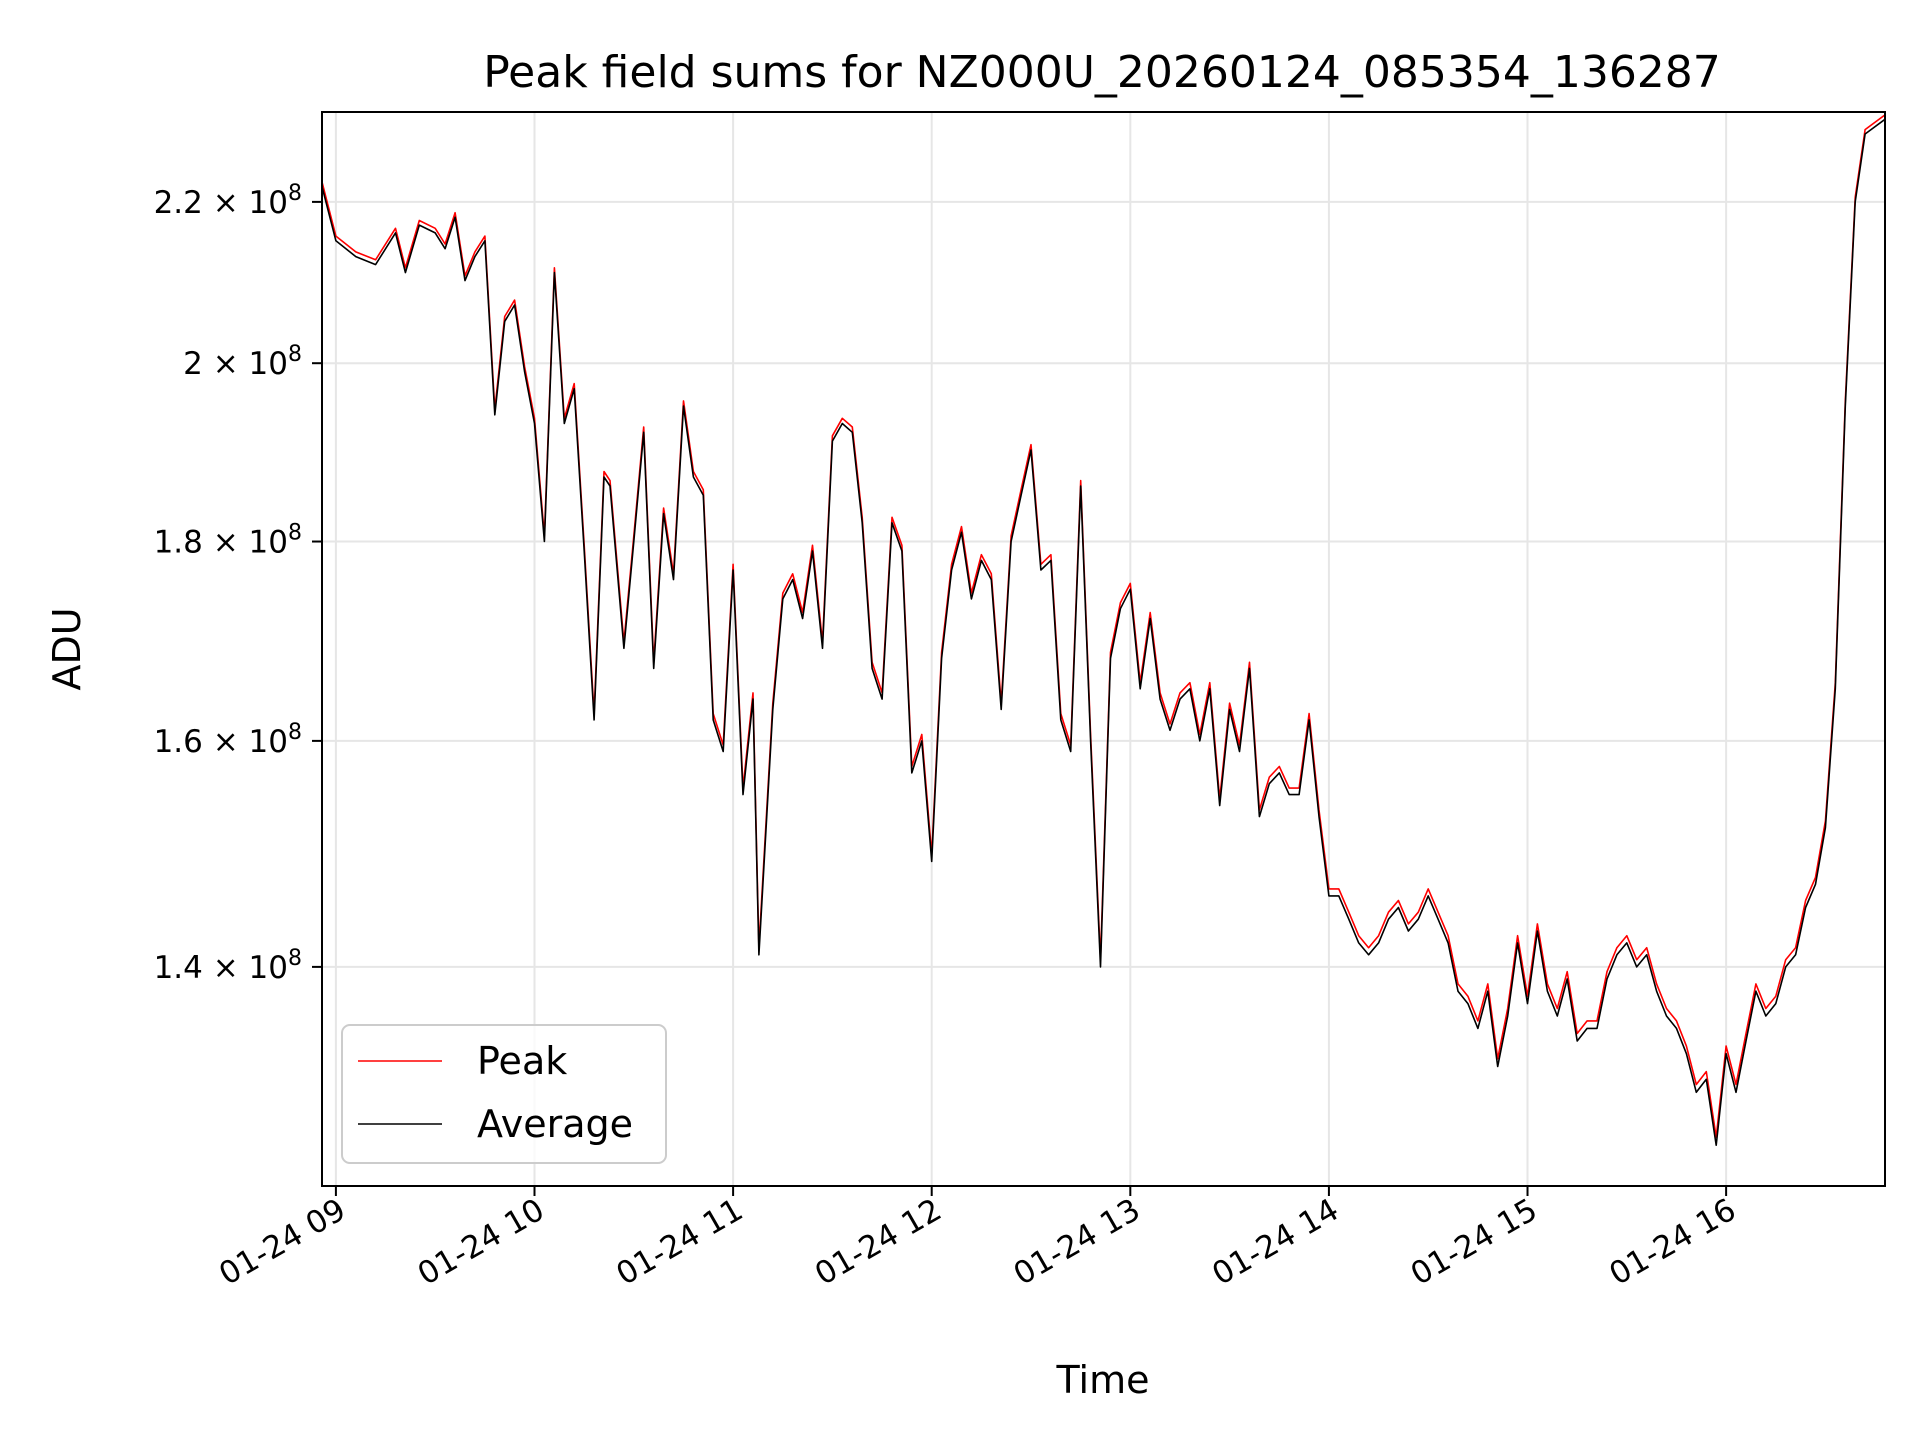  Describe the element at coordinates (228, 966) in the screenshot. I see `y-tick-label-0: 1.4 × 108` at that location.